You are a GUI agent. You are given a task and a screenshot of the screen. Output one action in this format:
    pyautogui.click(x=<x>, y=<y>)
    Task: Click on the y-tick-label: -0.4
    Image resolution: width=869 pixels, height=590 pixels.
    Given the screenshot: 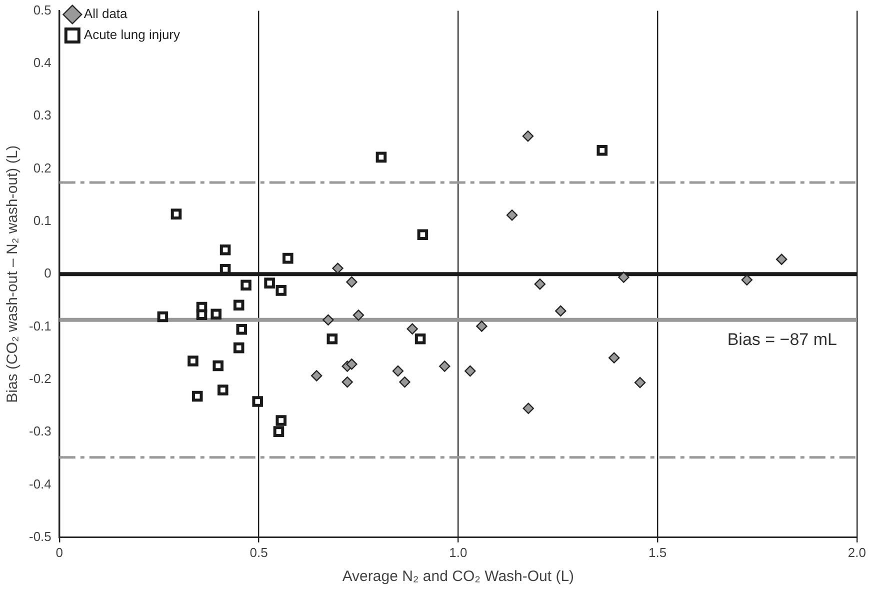 What is the action you would take?
    pyautogui.click(x=40, y=484)
    